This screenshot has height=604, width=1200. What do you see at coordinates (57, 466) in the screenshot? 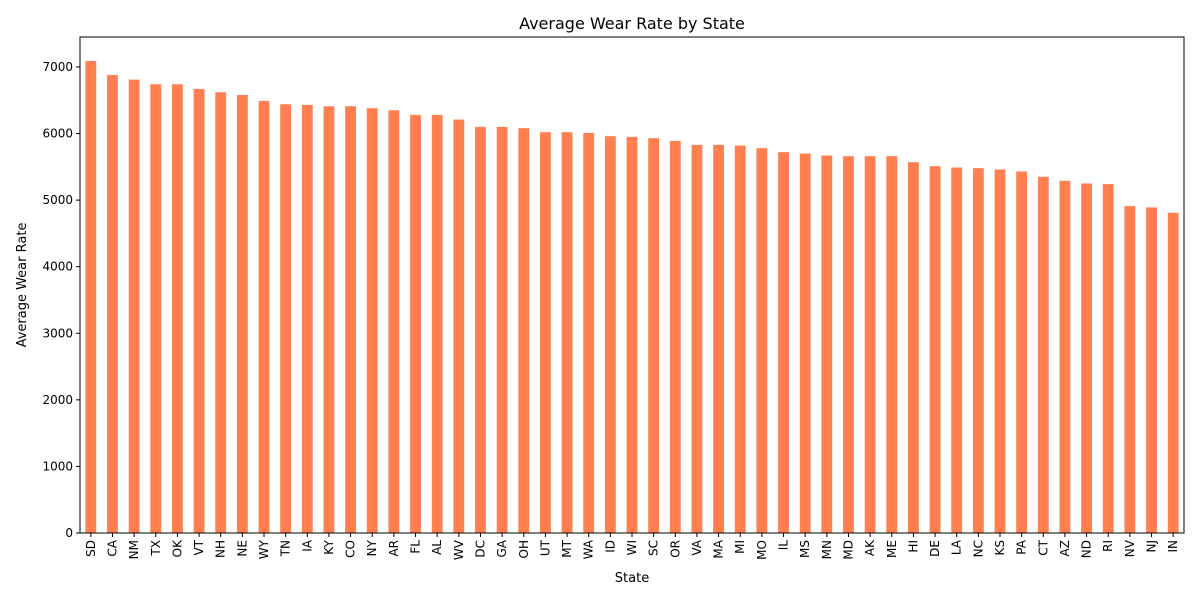
I see `y-tick-label: 1000` at bounding box center [57, 466].